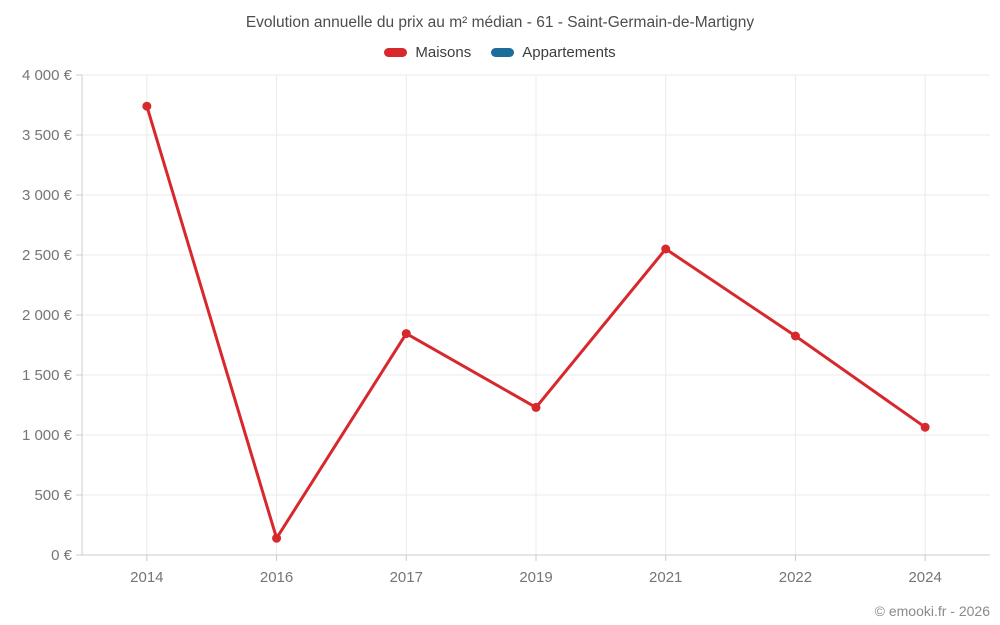 The height and width of the screenshot is (625, 1000). Describe the element at coordinates (276, 577) in the screenshot. I see `x-axis-label: 2016` at that location.